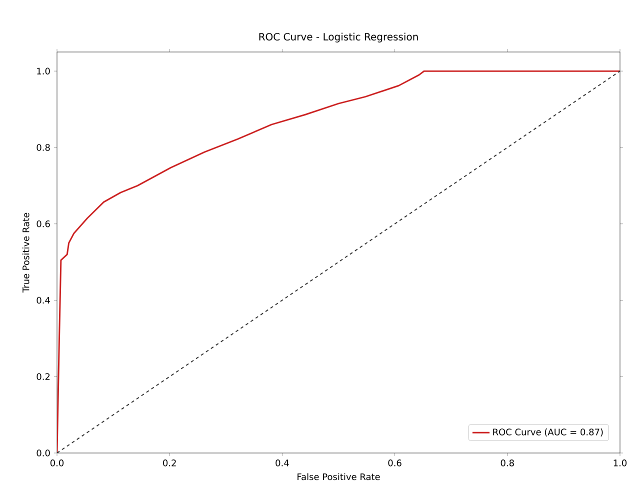 This screenshot has height=491, width=629. I want to click on x-tick-label: 0.2, so click(169, 463).